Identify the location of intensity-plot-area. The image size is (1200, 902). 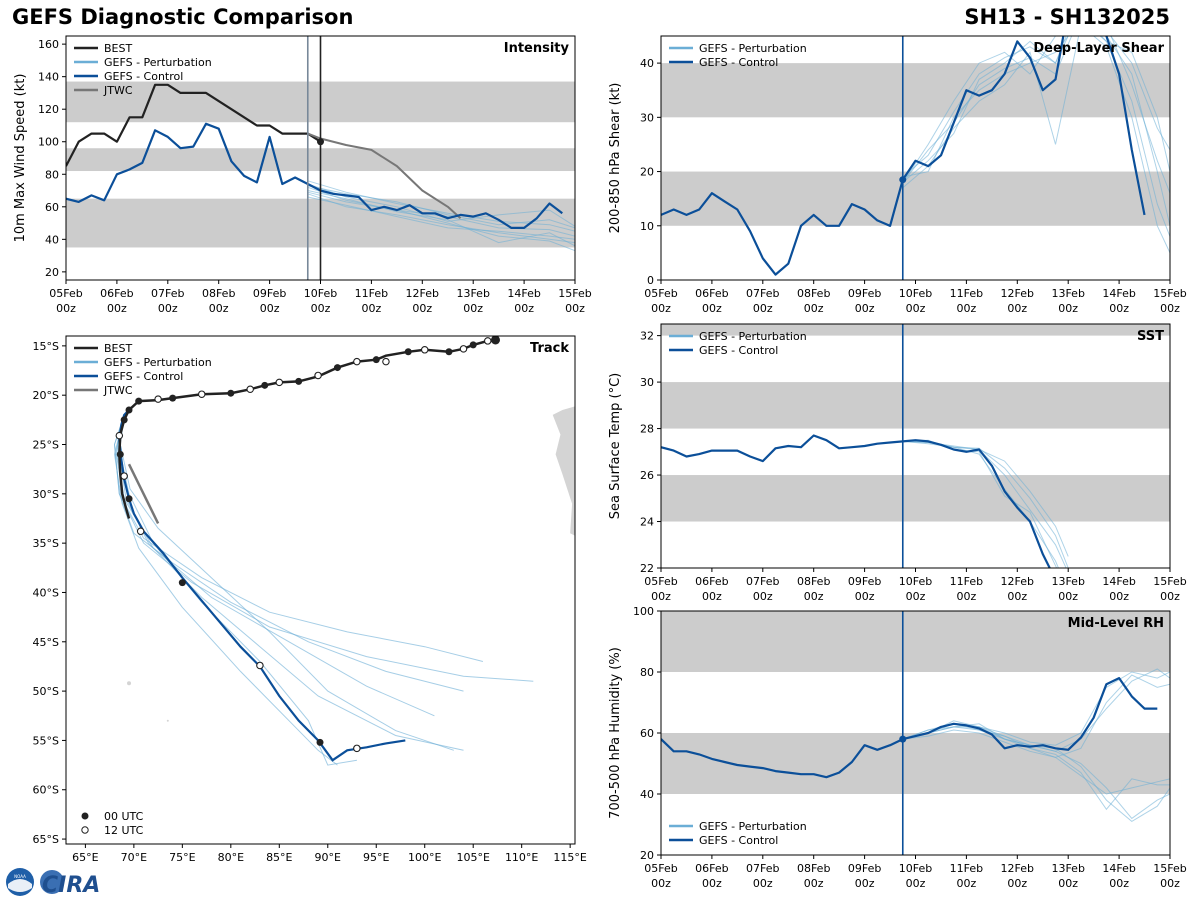
(320, 158).